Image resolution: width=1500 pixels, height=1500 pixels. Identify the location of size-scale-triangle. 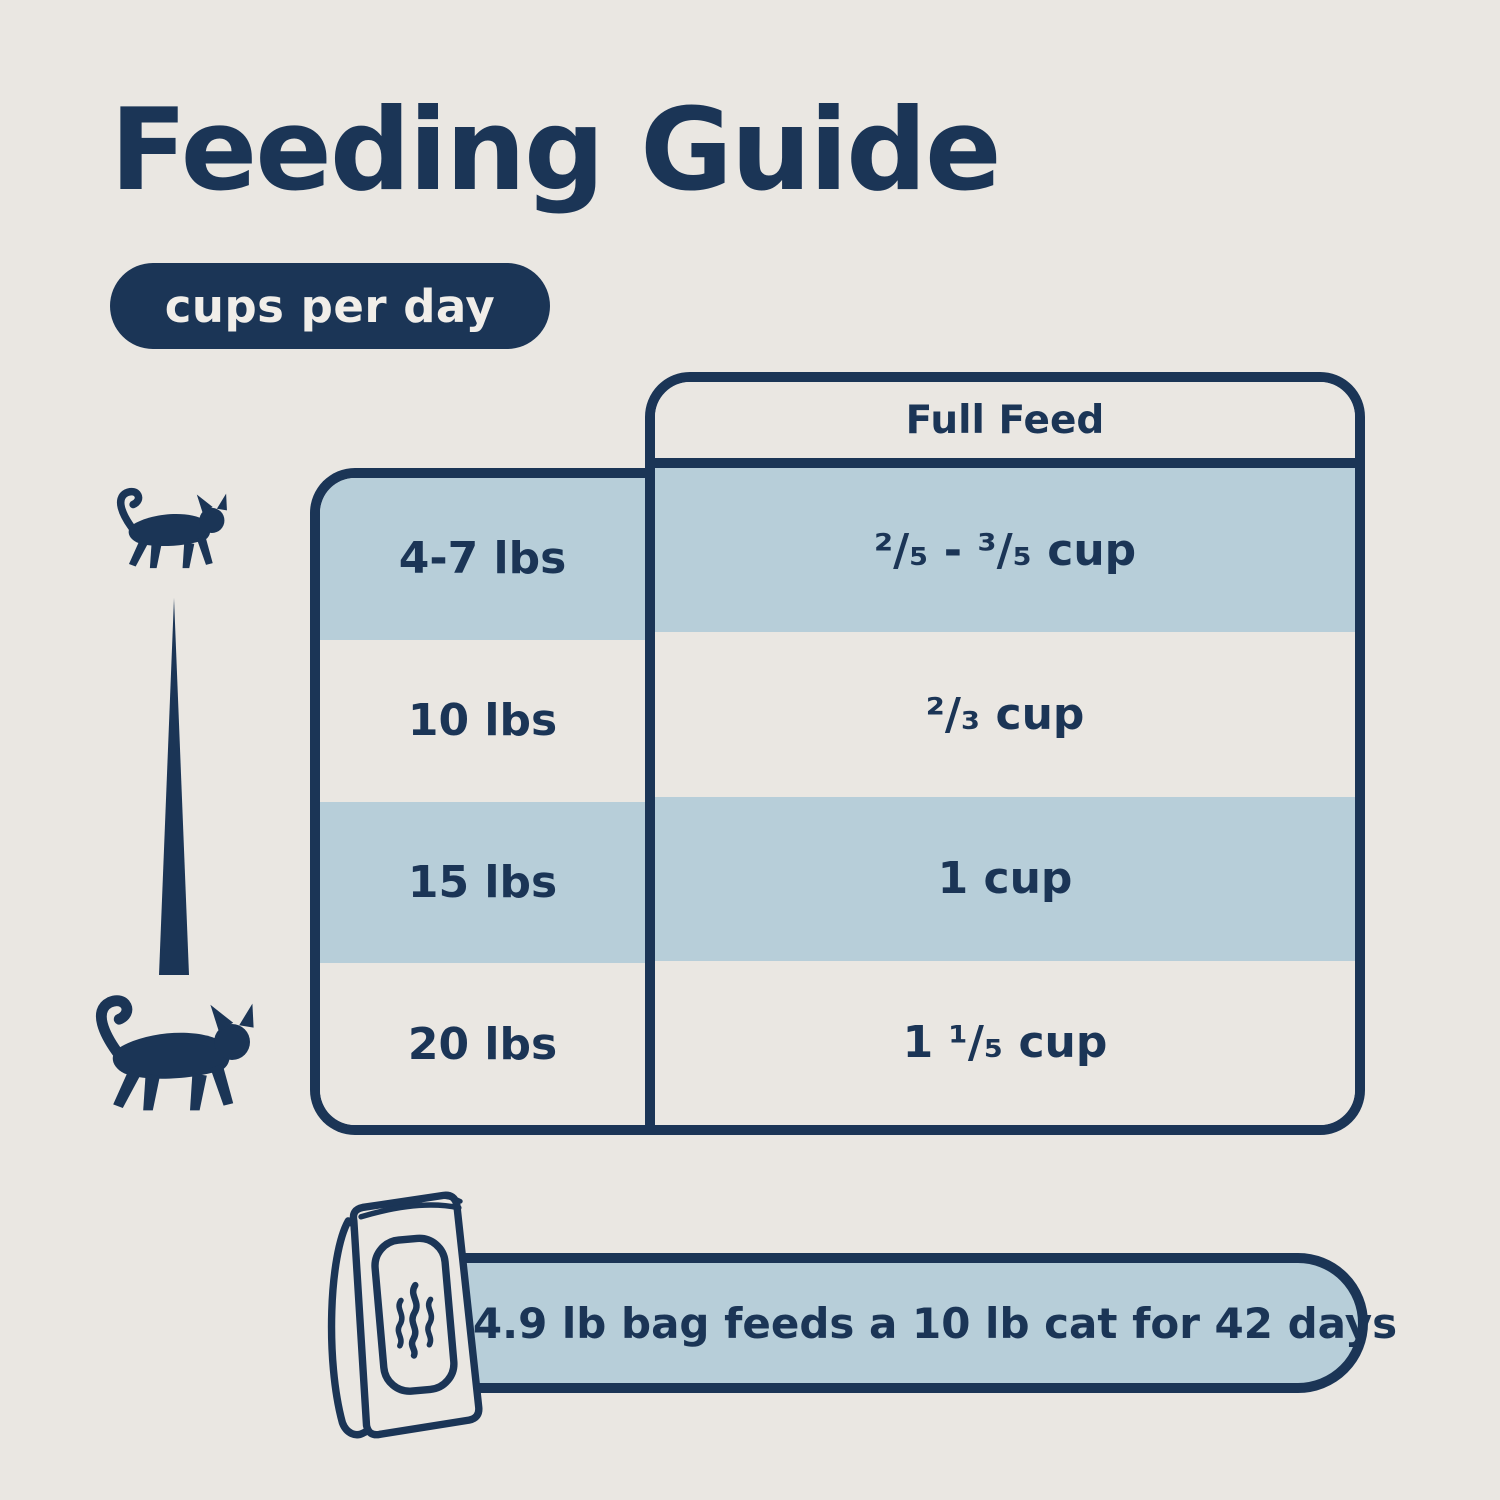
(174, 786).